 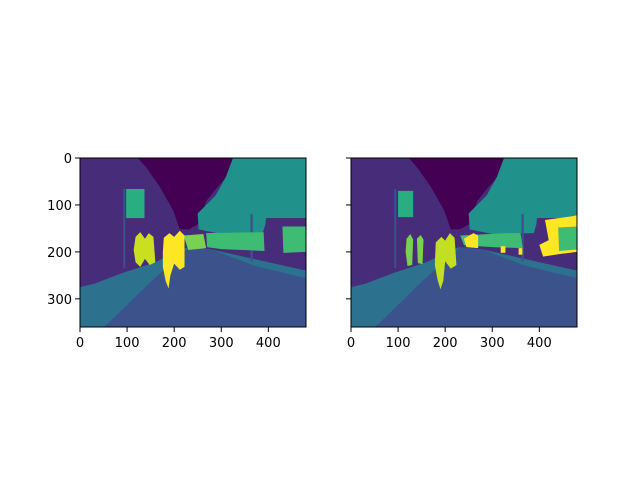 I want to click on right-axes-frame, so click(x=464, y=242).